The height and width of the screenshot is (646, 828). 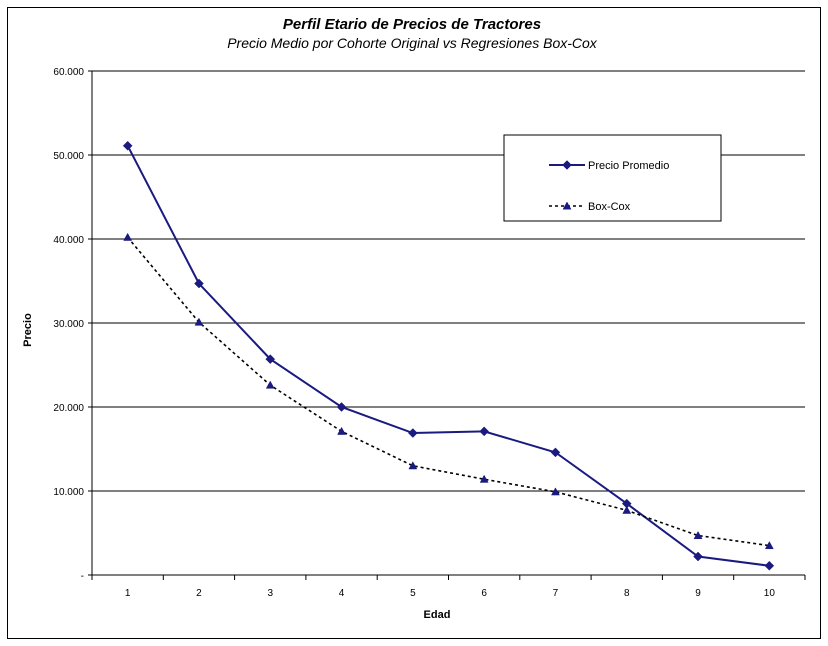 What do you see at coordinates (199, 593) in the screenshot?
I see `x-tick-label: 2` at bounding box center [199, 593].